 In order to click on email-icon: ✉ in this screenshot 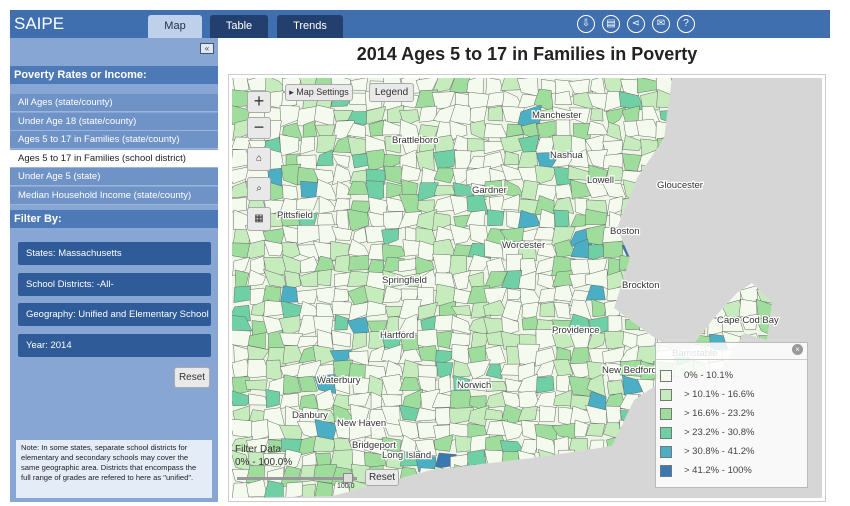, I will do `click(661, 24)`.